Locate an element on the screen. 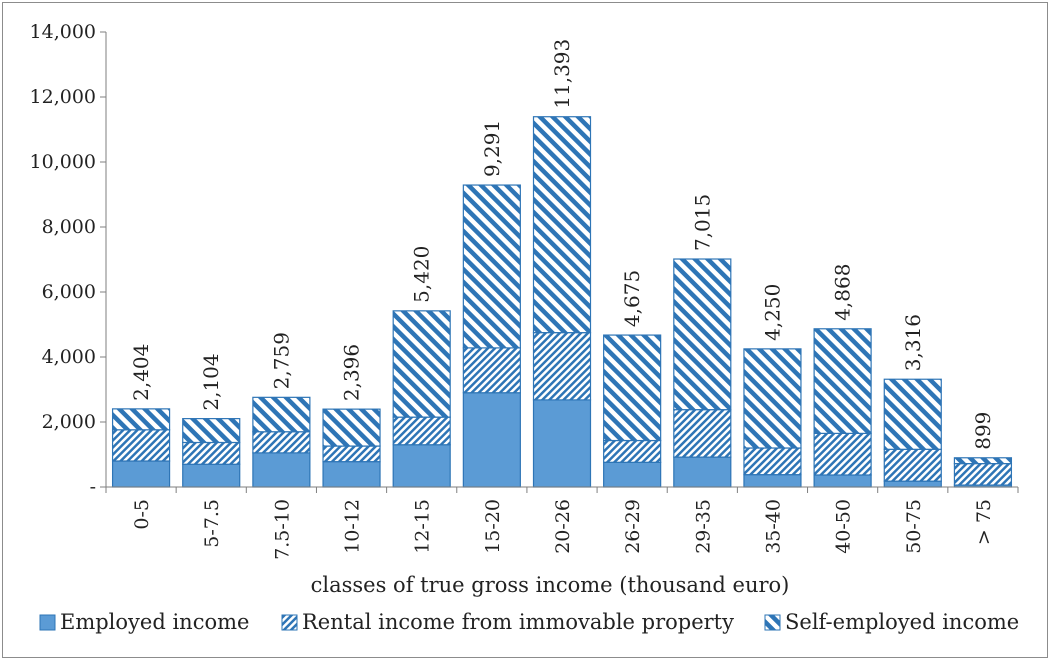 This screenshot has width=1052, height=662. y-tick-label: 12,000 is located at coordinates (63, 97).